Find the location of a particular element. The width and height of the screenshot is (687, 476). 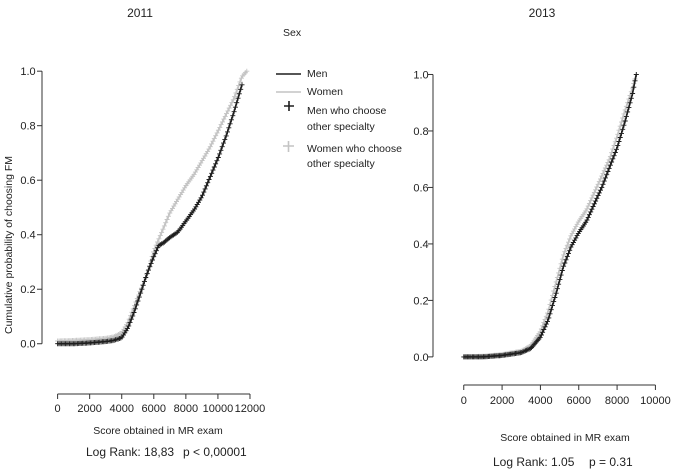

y-tick-label: 0.0 is located at coordinates (27, 345).